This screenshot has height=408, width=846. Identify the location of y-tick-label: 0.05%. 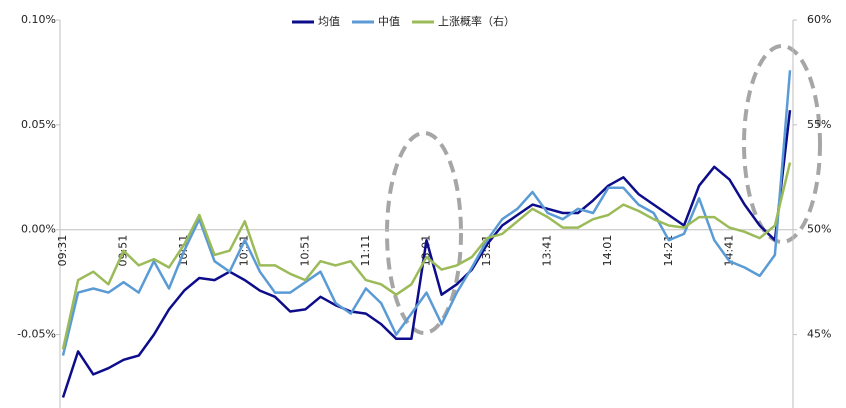
(38, 124).